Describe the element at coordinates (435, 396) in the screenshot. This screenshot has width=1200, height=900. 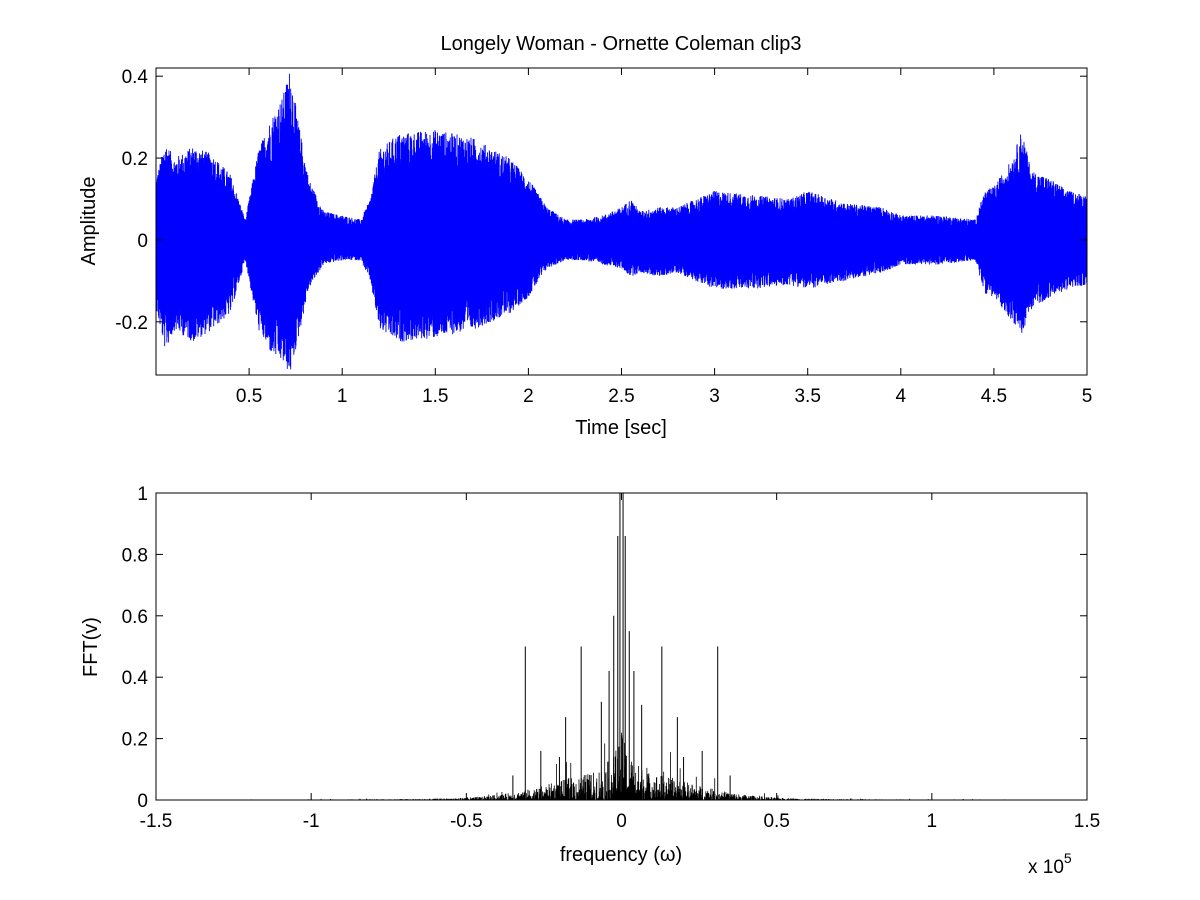
I see `amplitude-x-tick-label: 1.5` at that location.